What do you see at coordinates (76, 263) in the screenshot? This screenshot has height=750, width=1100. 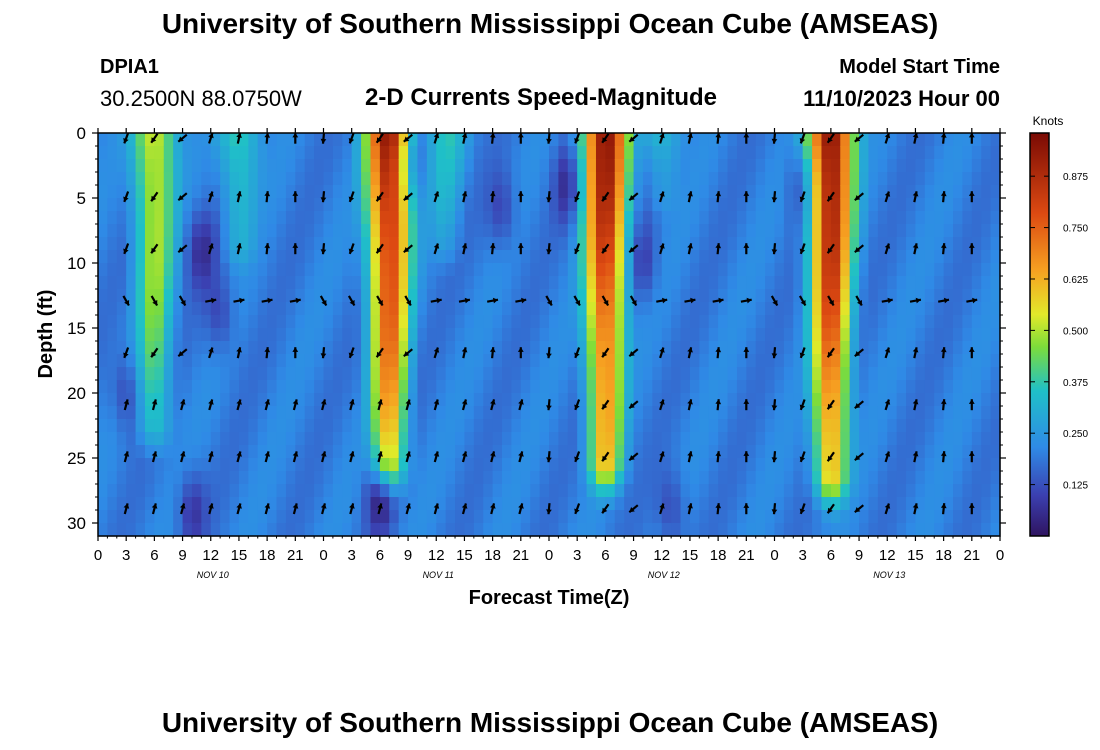 I see `y-tick-label: 10` at bounding box center [76, 263].